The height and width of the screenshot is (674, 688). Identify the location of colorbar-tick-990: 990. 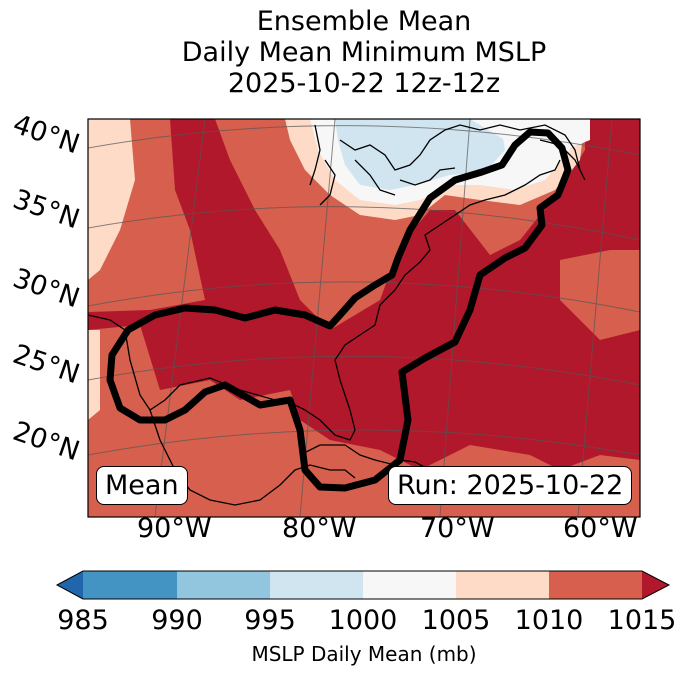
(177, 620).